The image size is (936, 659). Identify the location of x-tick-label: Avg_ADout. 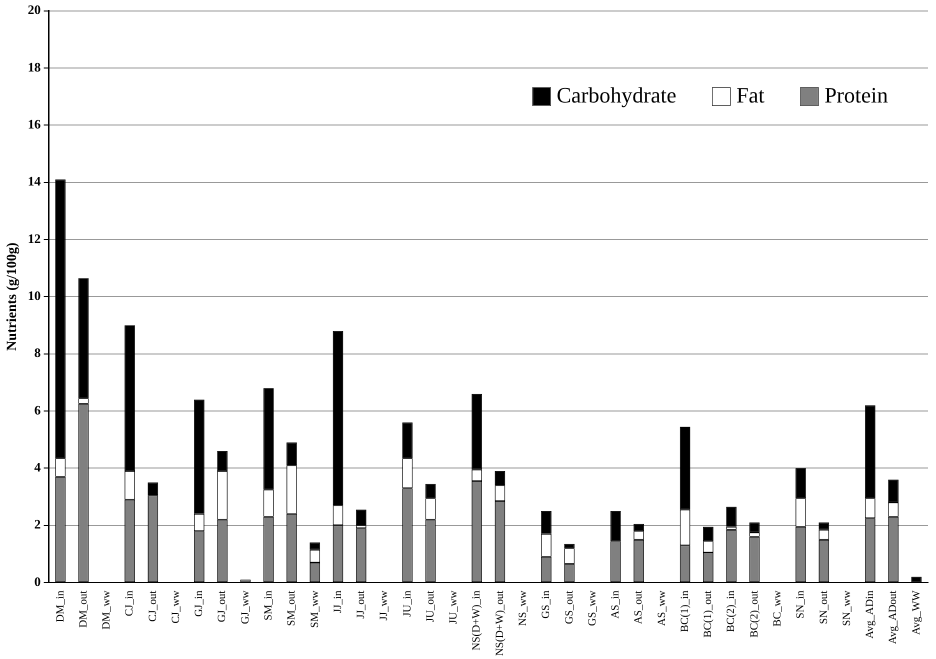
(893, 617).